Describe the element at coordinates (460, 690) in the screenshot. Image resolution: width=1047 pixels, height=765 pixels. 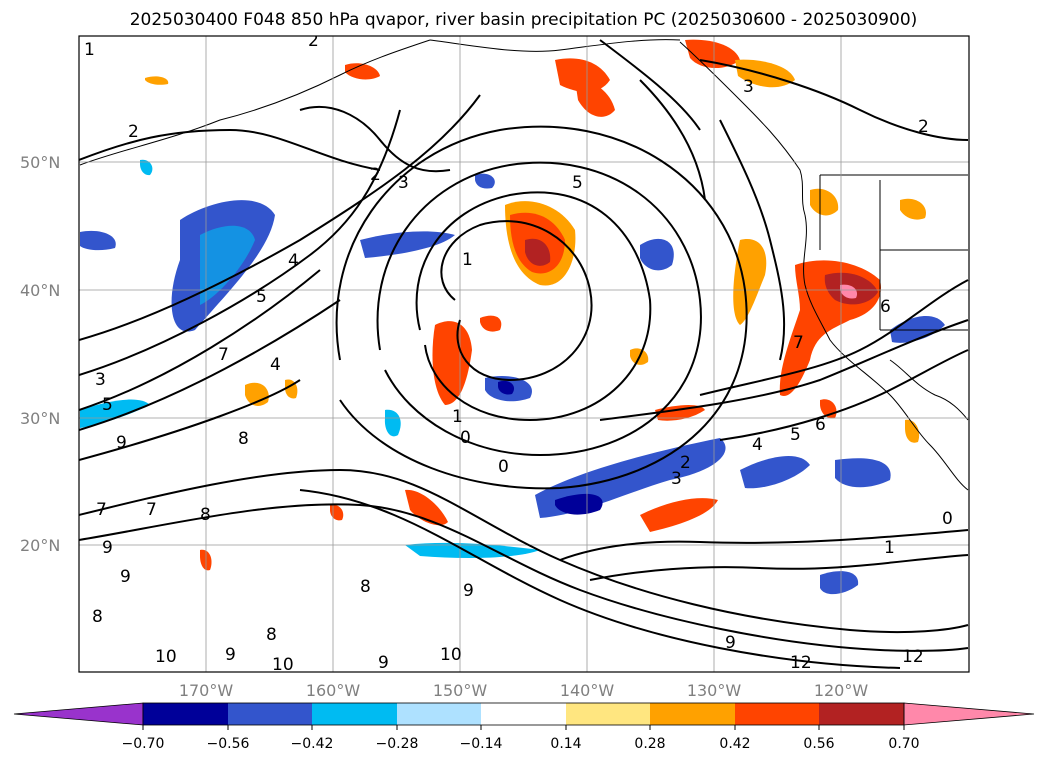
I see `lon-label: 150°W` at that location.